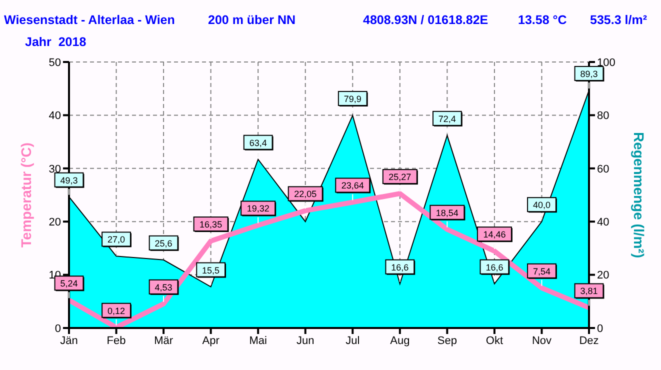 Image resolution: width=661 pixels, height=370 pixels. I want to click on y2-tick-label: 80, so click(603, 116).